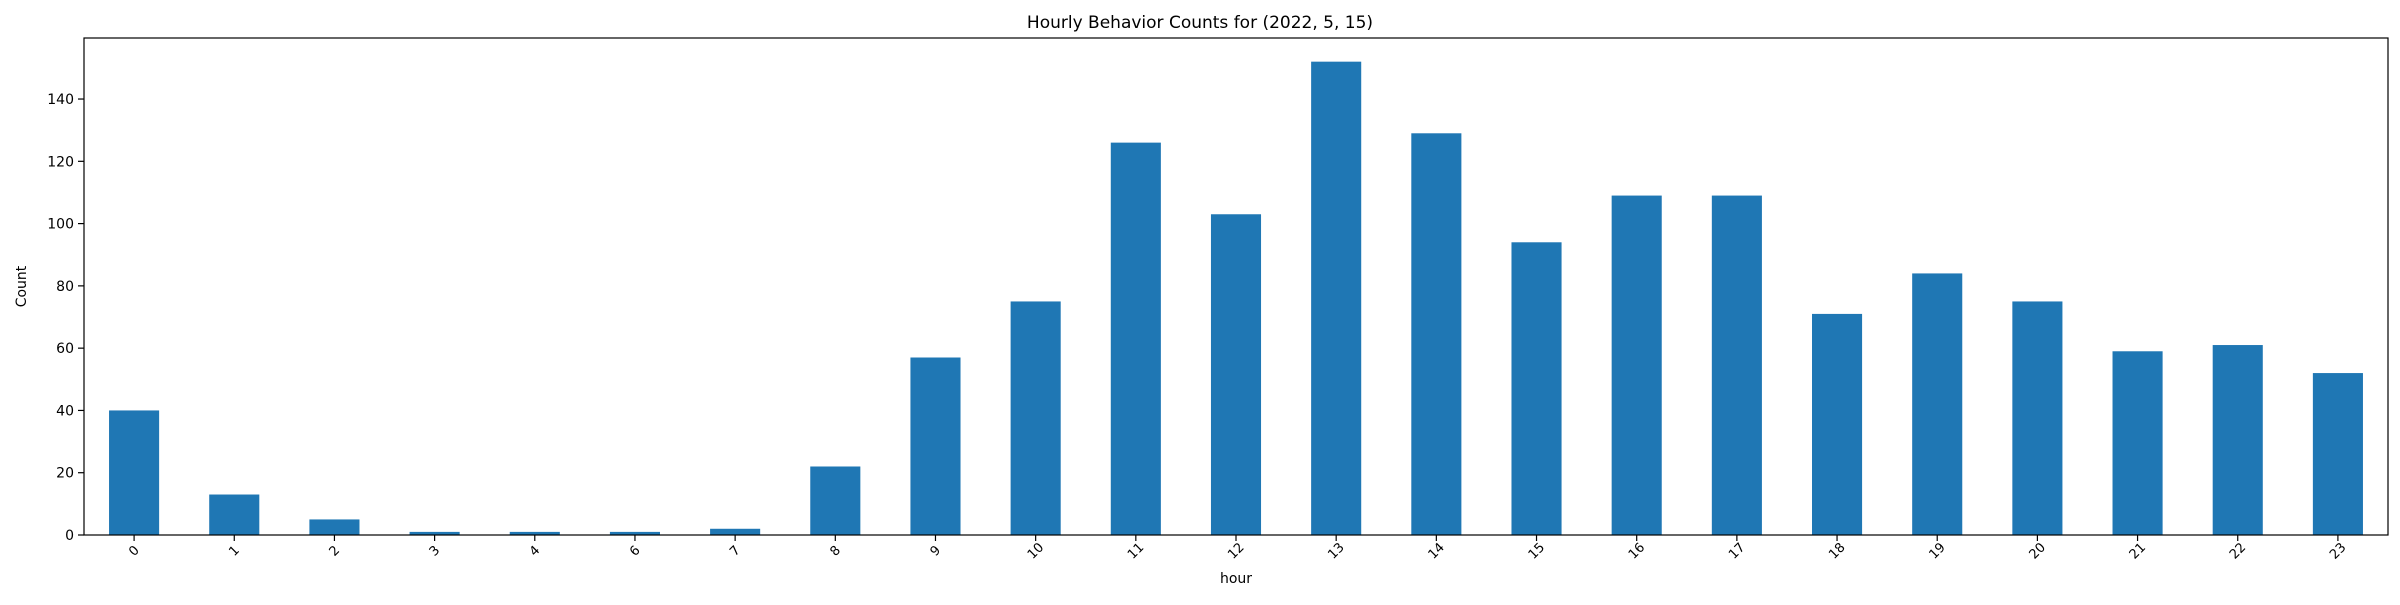  I want to click on y-tick-label: 140, so click(60, 100).